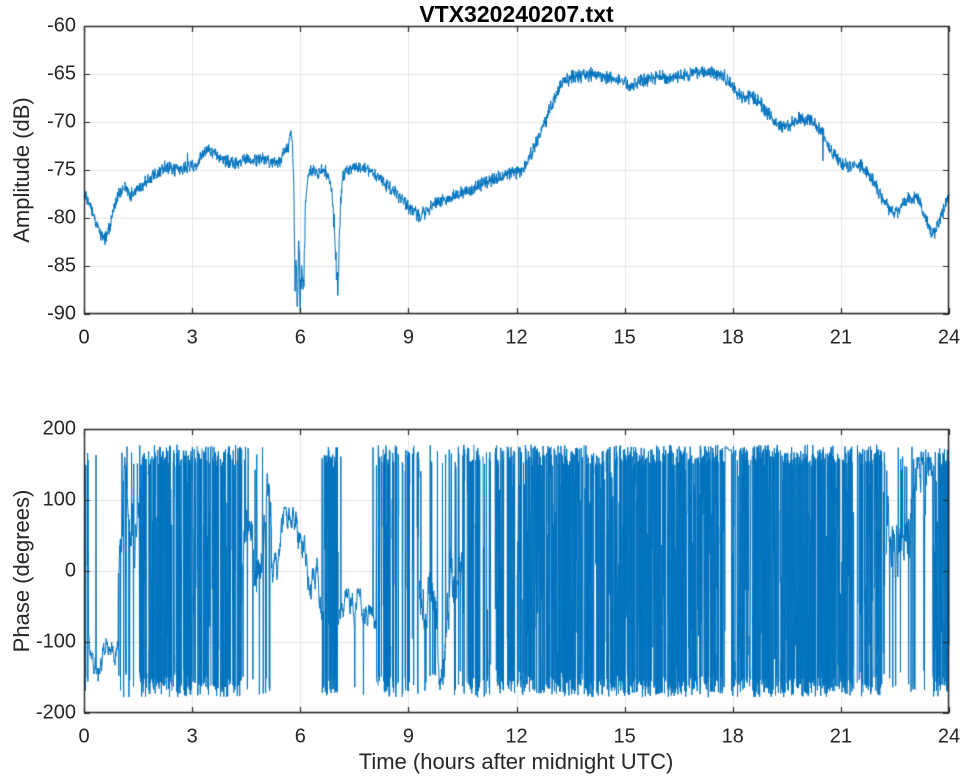  Describe the element at coordinates (61, 217) in the screenshot. I see `amplitude-y-tick-label: -80` at that location.